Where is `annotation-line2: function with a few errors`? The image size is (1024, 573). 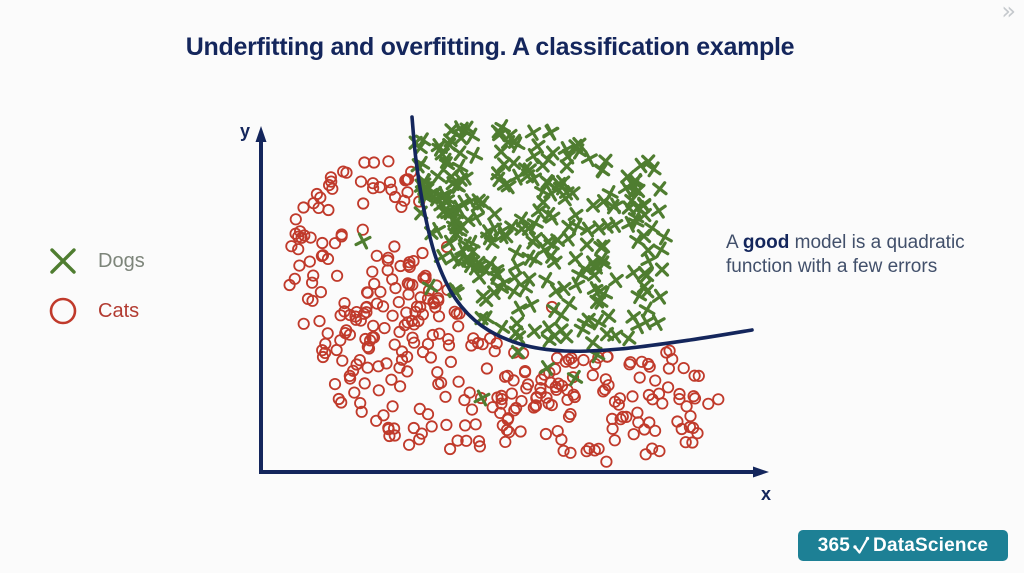 annotation-line2: function with a few errors is located at coordinates (832, 266).